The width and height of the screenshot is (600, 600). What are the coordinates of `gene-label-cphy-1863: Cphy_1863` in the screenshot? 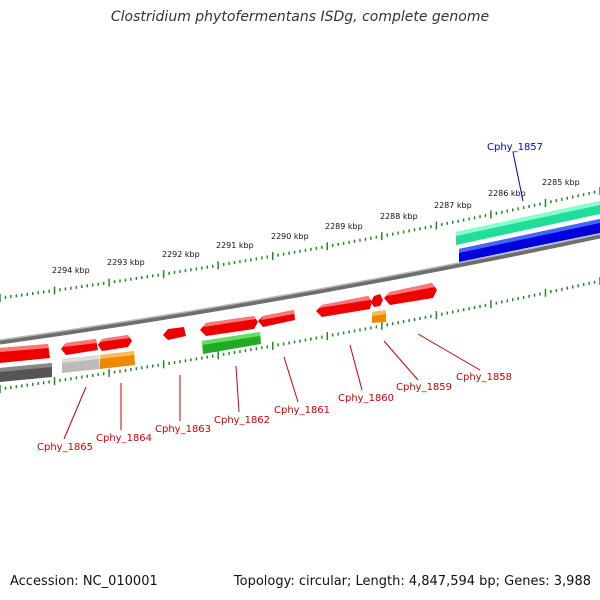 It's located at (183, 429).